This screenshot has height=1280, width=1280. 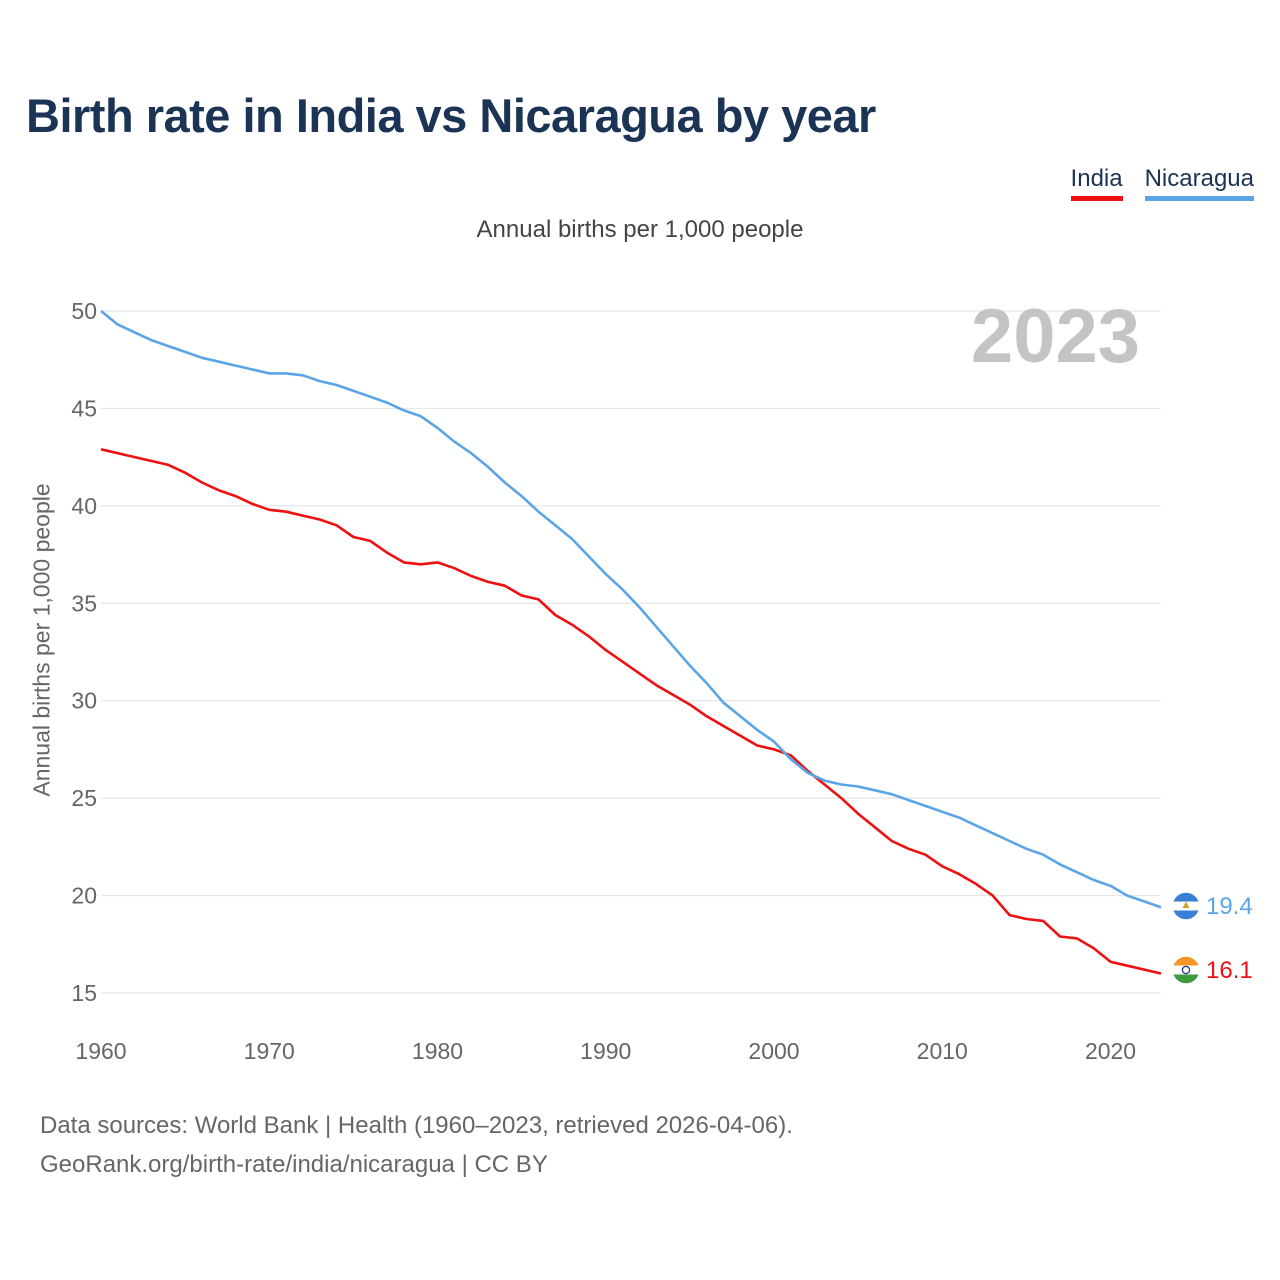 I want to click on chart-subtitle: Annual births per 1,000 people, so click(x=640, y=229).